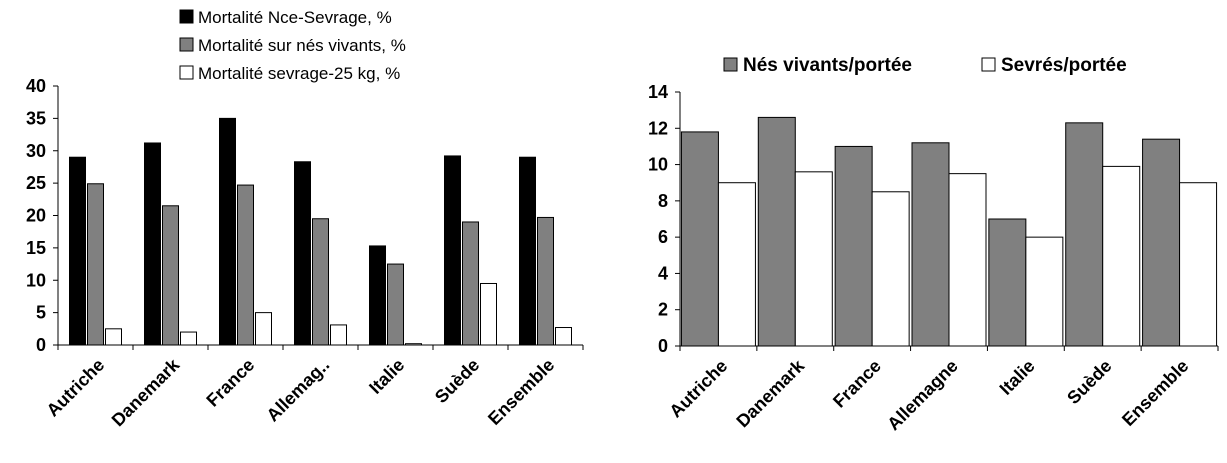  Describe the element at coordinates (295, 17) in the screenshot. I see `legend-label: Mortalité Nce-Sevrage, %` at that location.